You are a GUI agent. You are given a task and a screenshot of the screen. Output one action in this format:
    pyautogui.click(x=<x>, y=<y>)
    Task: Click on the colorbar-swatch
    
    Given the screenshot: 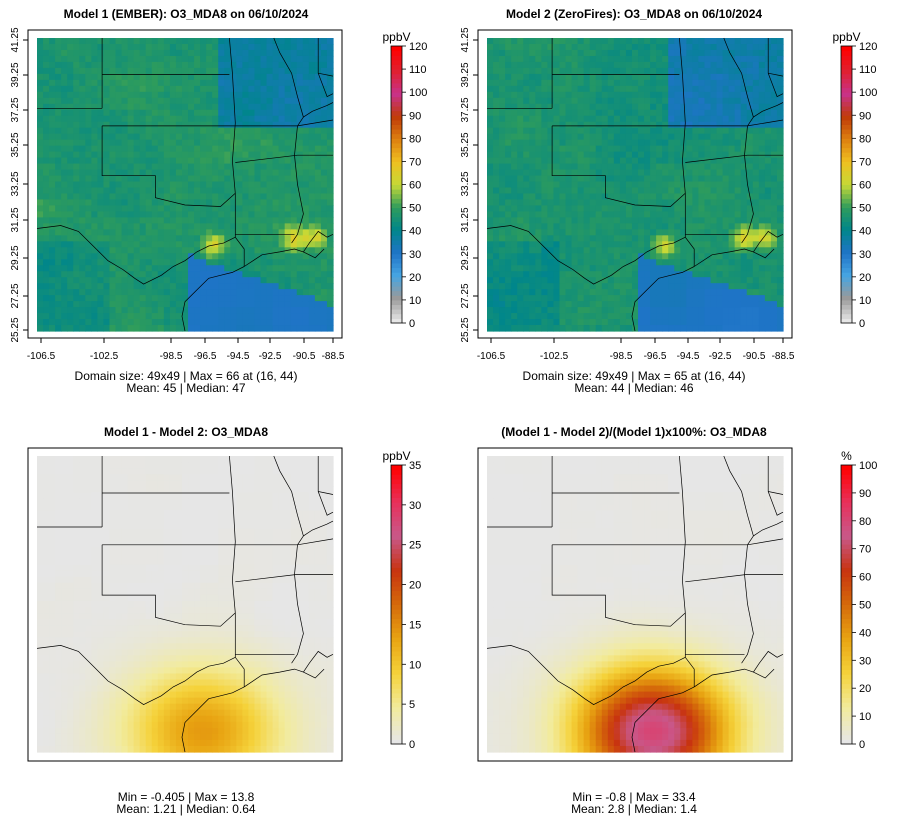 What is the action you would take?
    pyautogui.click(x=396, y=113)
    